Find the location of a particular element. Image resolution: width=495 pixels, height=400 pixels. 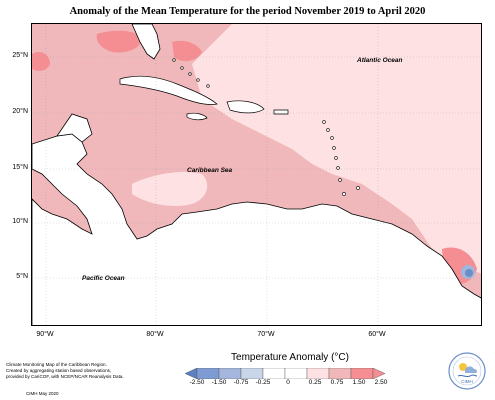

lat-tick-label: 20°N is located at coordinates (20, 111).